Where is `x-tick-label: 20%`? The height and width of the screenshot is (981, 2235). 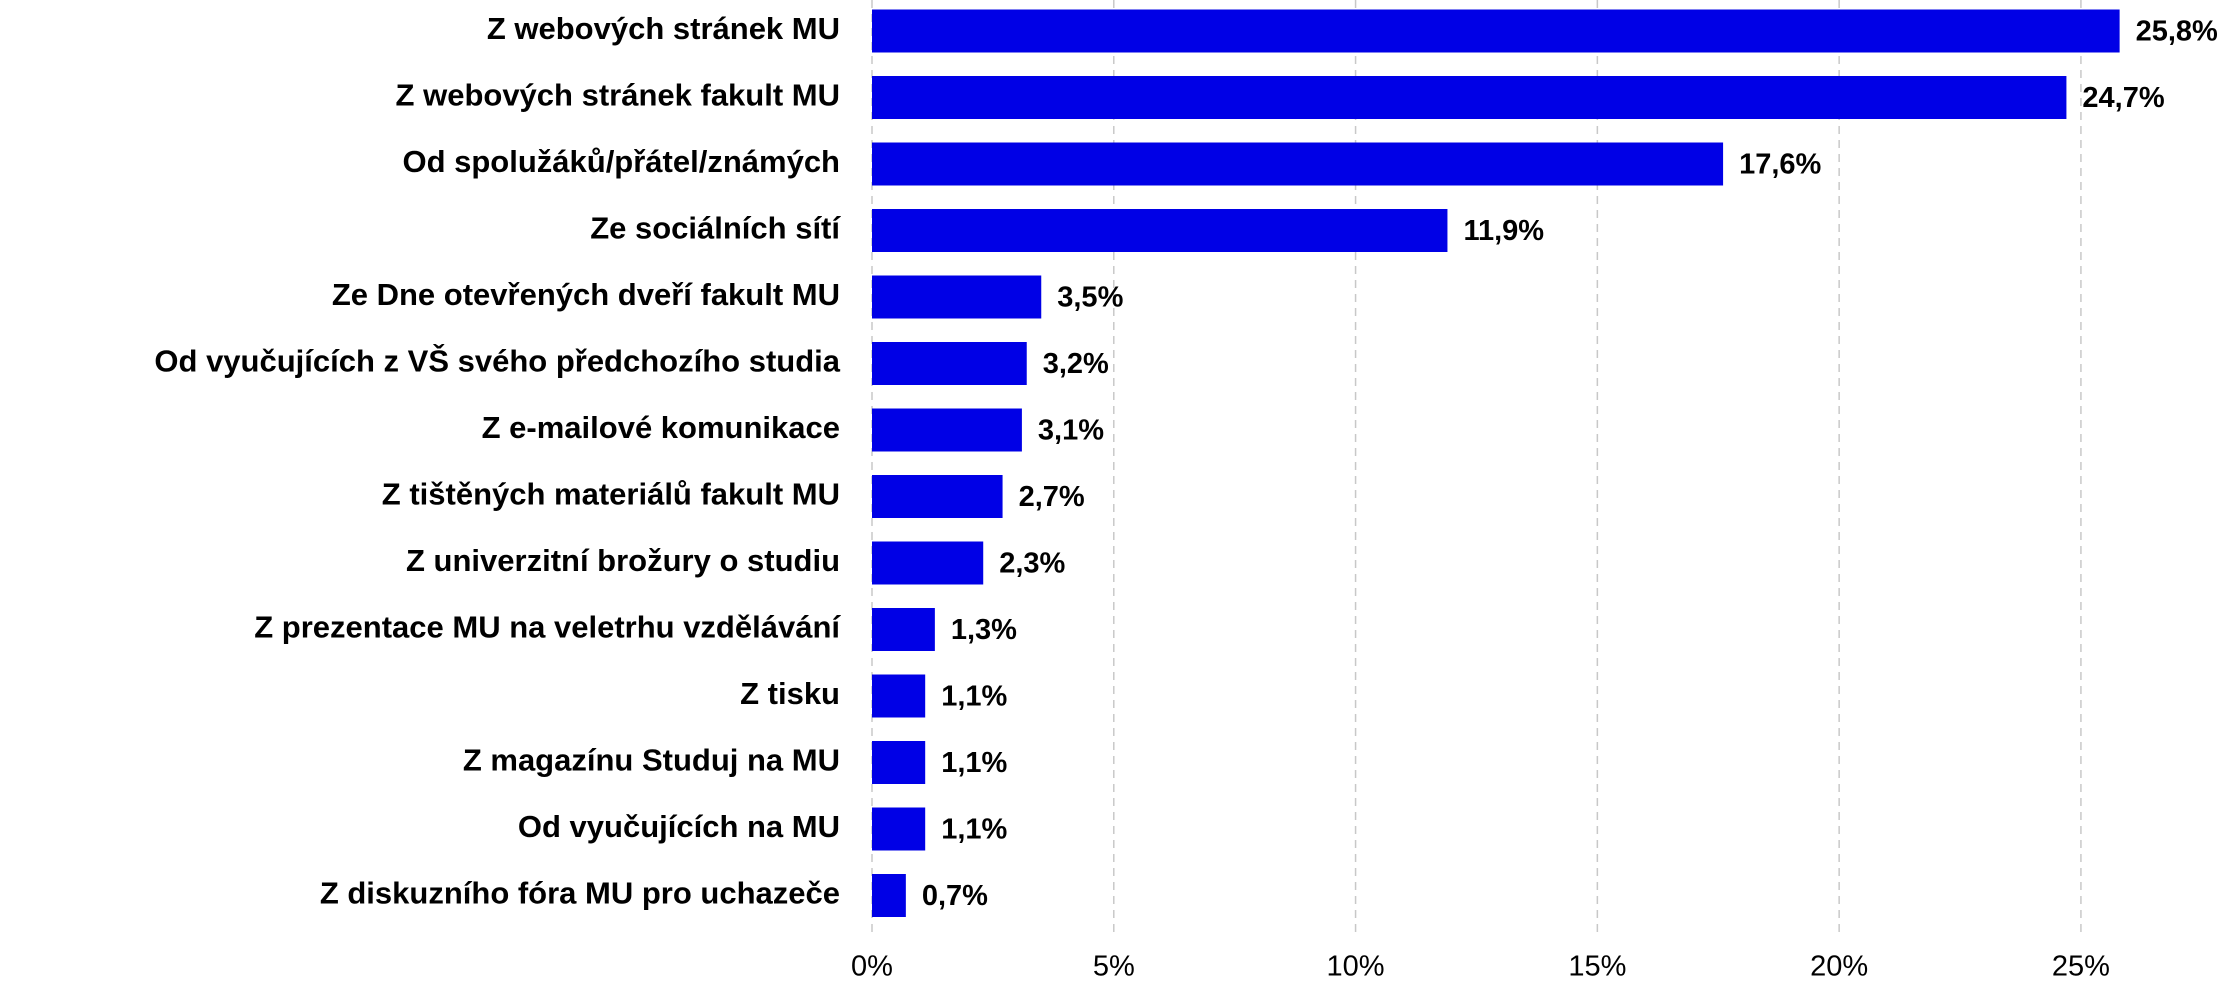 x-tick-label: 20% is located at coordinates (1839, 966).